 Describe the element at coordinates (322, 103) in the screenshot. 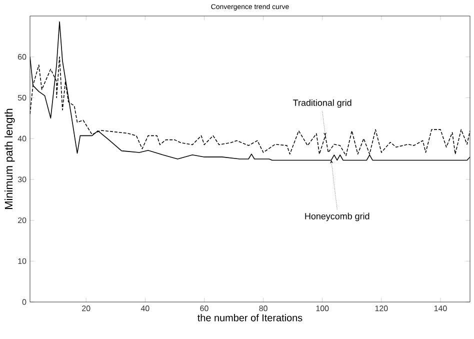

I see `text: Traditional grid` at that location.